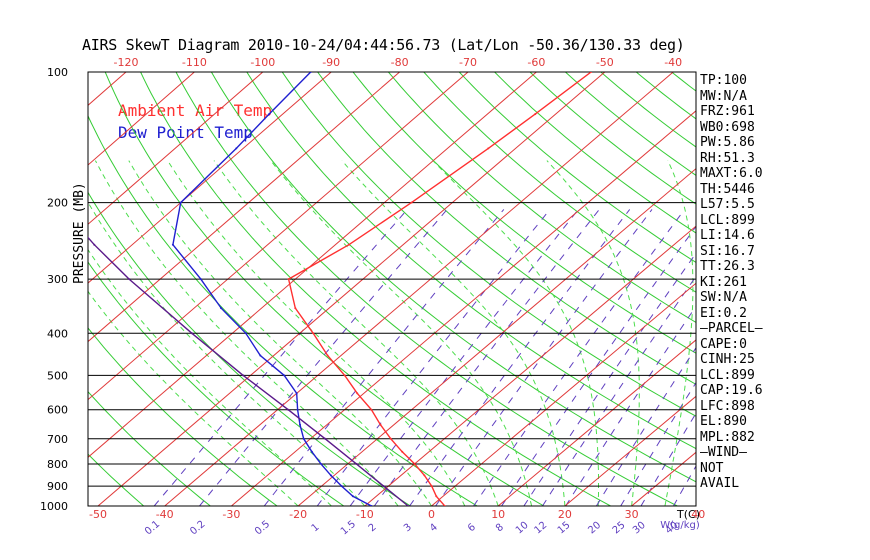  What do you see at coordinates (431, 514) in the screenshot?
I see `temp-tick-label-bottom: 0` at bounding box center [431, 514].